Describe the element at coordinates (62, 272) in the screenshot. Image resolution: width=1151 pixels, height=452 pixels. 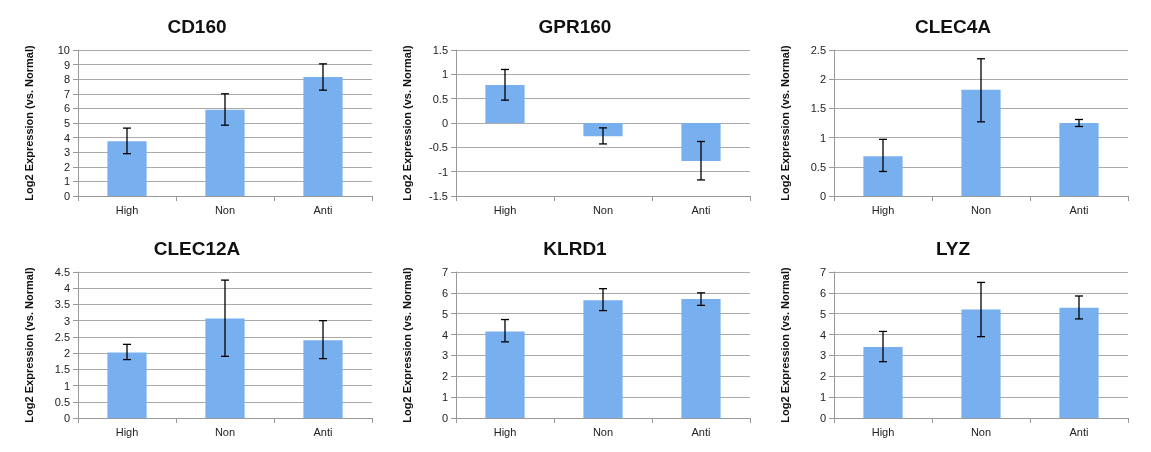
I see `y-tick-label: 4.5` at that location.